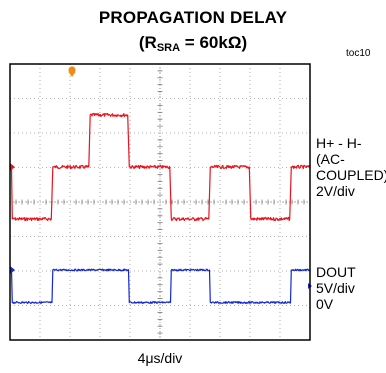  Describe the element at coordinates (336, 272) in the screenshot. I see `trace2-name-label: DOUT` at that location.